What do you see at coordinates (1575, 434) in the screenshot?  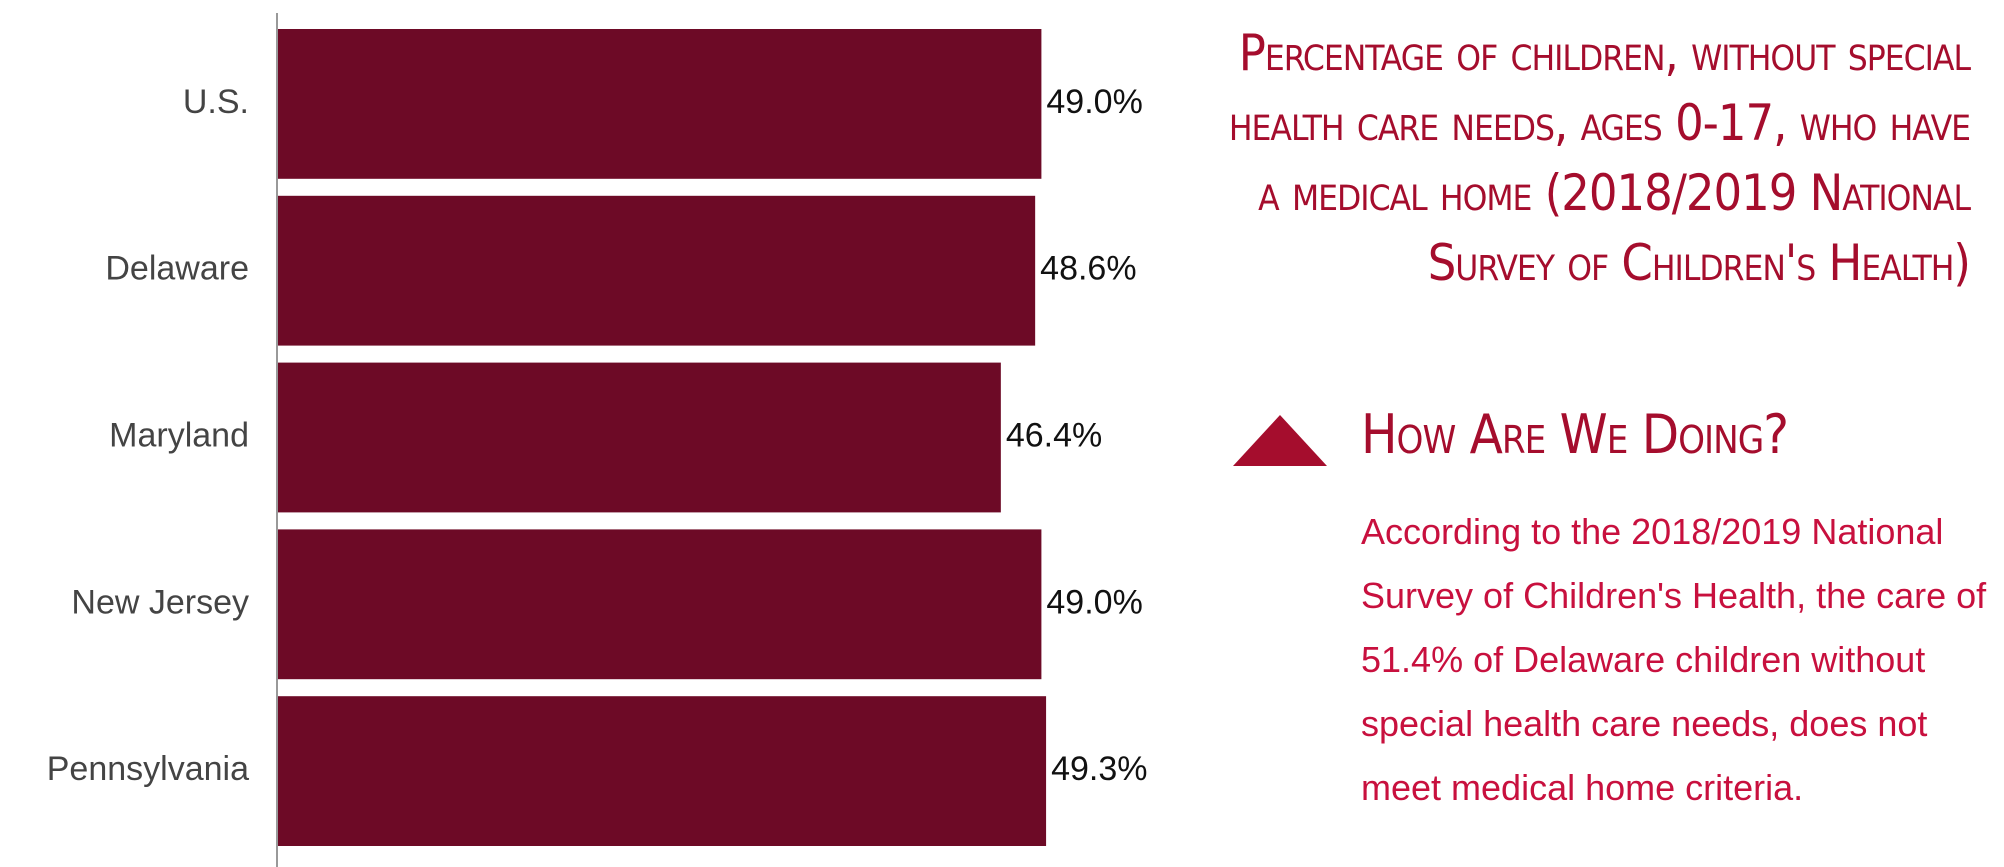 I see `panel-heading: How Are We Doing?` at bounding box center [1575, 434].